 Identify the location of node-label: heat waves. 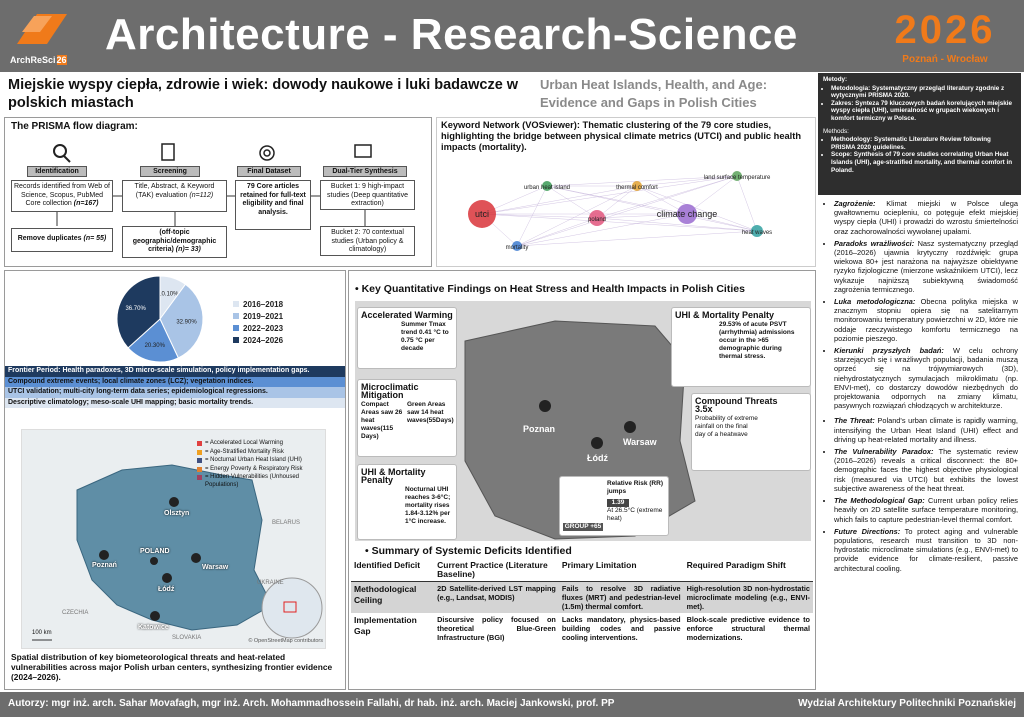
(757, 233).